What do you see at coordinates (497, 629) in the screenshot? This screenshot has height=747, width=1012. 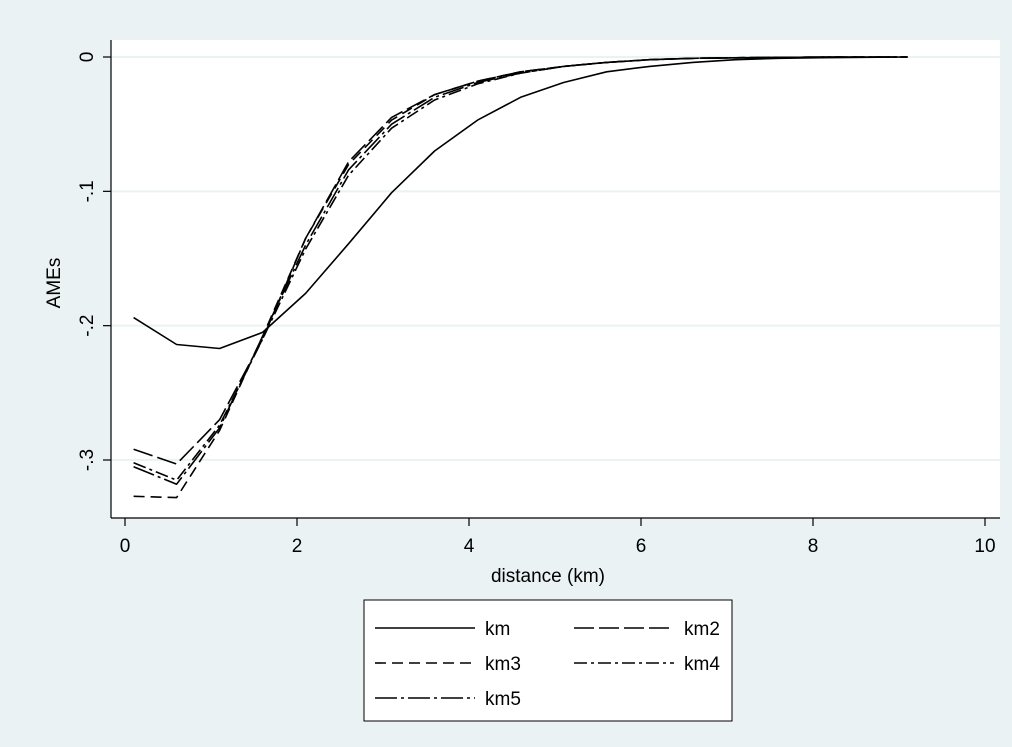 I see `legend-label-km: km` at bounding box center [497, 629].